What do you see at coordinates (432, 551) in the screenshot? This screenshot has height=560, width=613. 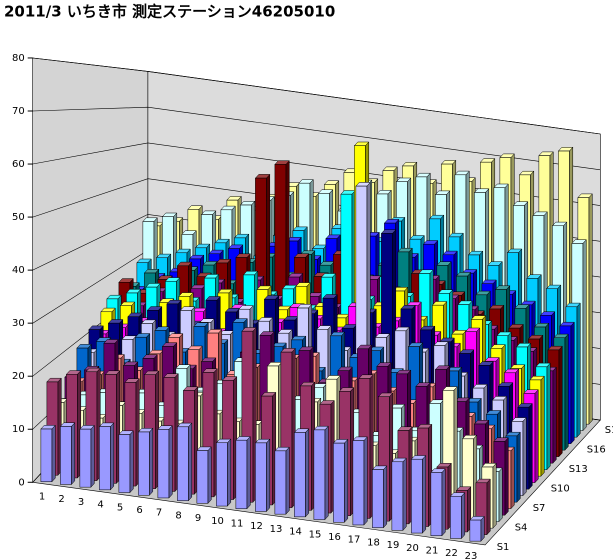 I see `x-tick-label: 21` at bounding box center [432, 551].